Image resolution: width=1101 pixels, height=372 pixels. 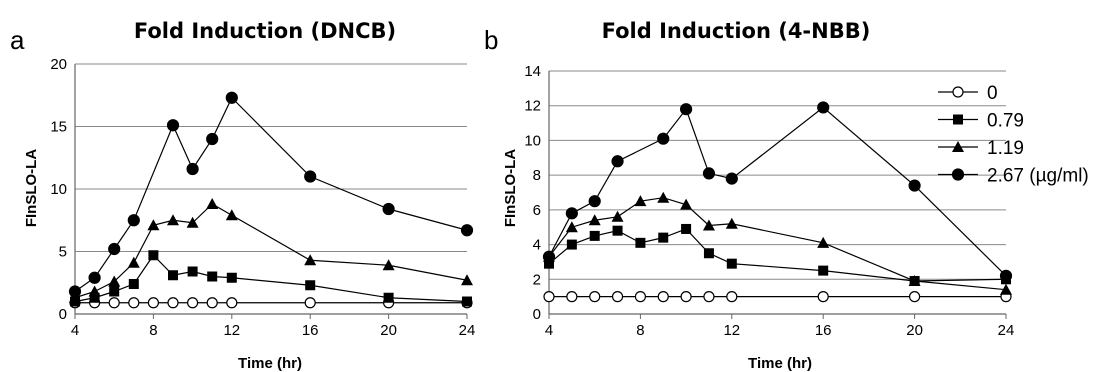 I want to click on chart-title-4nbb: Fold Induction (4-NBB), so click(x=736, y=31).